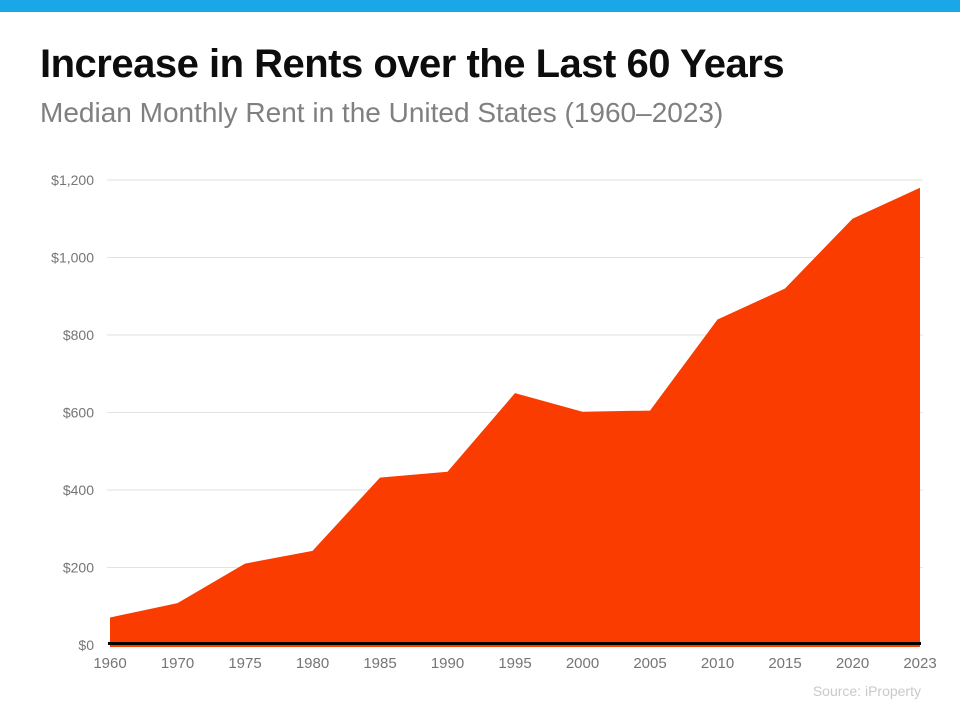 This screenshot has width=960, height=720. I want to click on x-axis-tick-label: 1985, so click(379, 663).